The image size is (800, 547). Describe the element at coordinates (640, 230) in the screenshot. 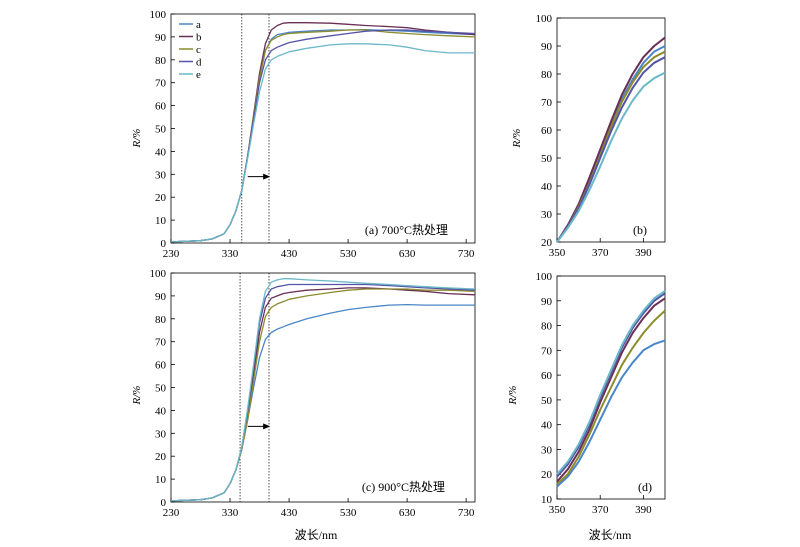

I see `panel-annotation: (b)` at that location.